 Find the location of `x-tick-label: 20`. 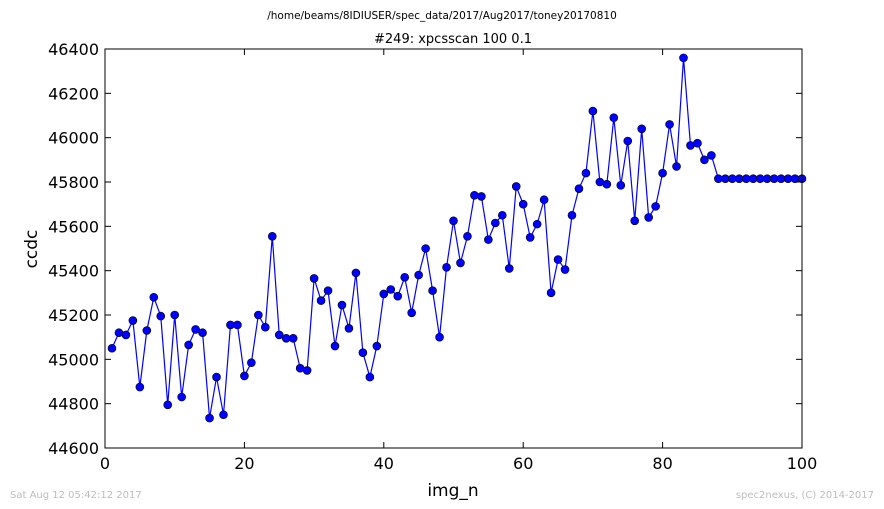

x-tick-label: 20 is located at coordinates (244, 463).